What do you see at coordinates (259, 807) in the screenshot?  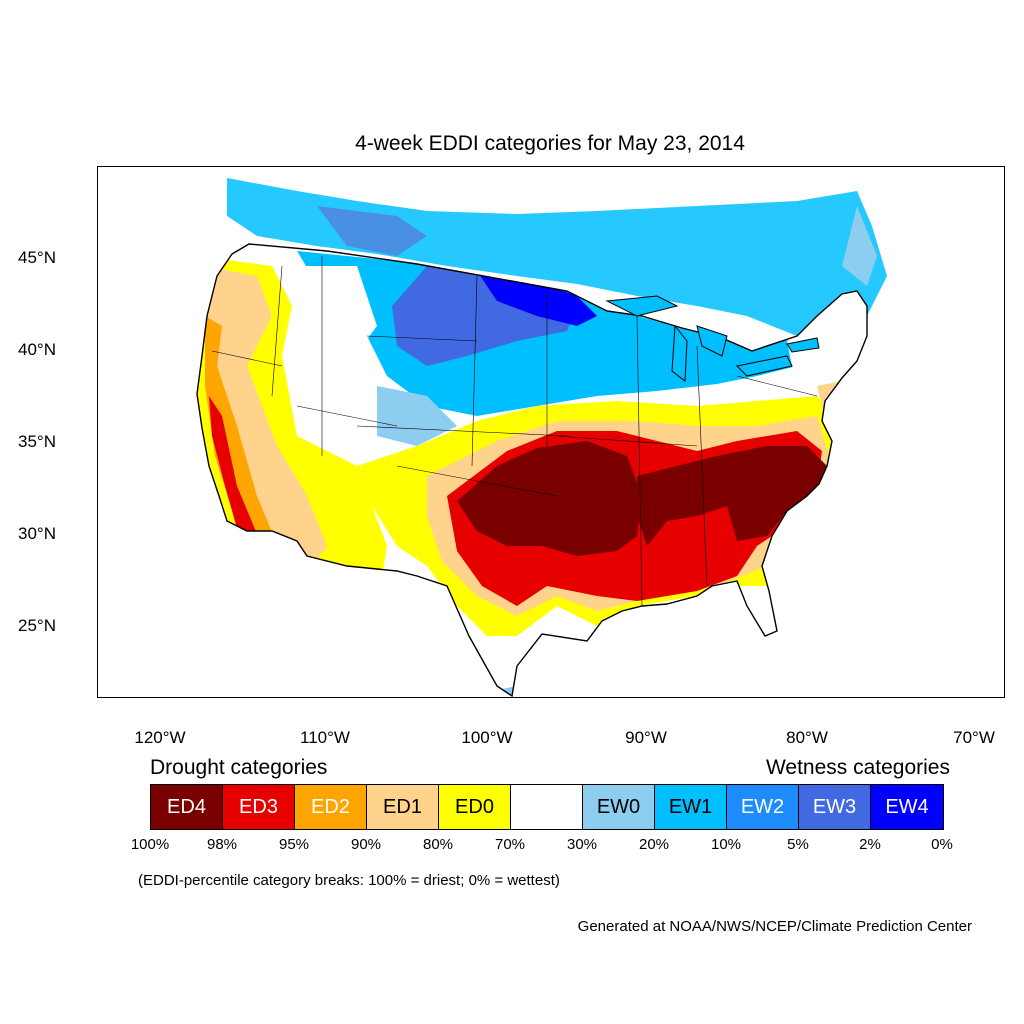 I see `legend-box-ed3: ED3` at bounding box center [259, 807].